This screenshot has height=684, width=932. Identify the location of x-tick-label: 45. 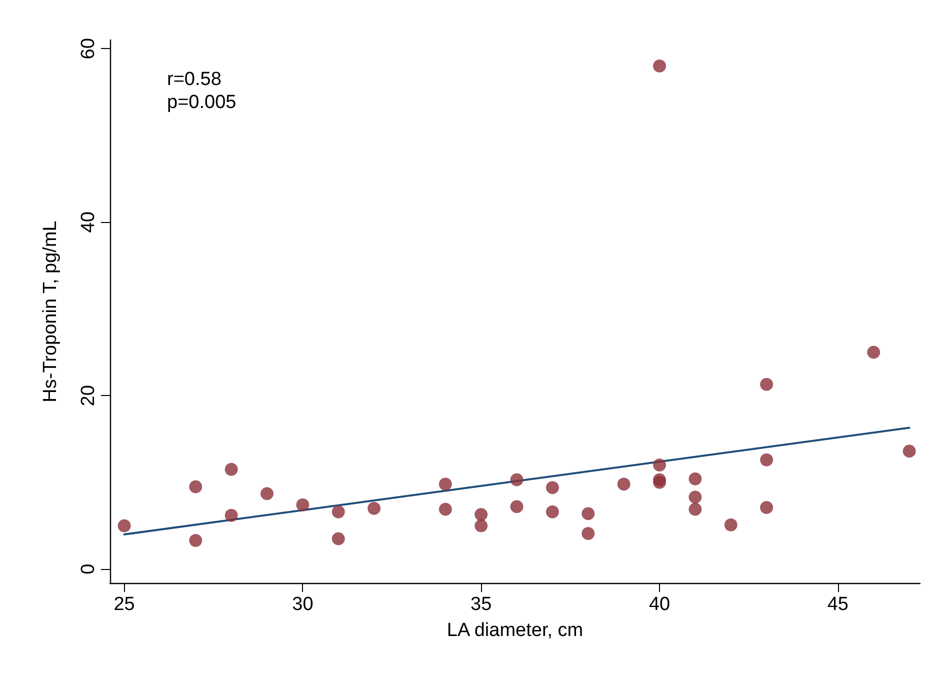
(837, 604).